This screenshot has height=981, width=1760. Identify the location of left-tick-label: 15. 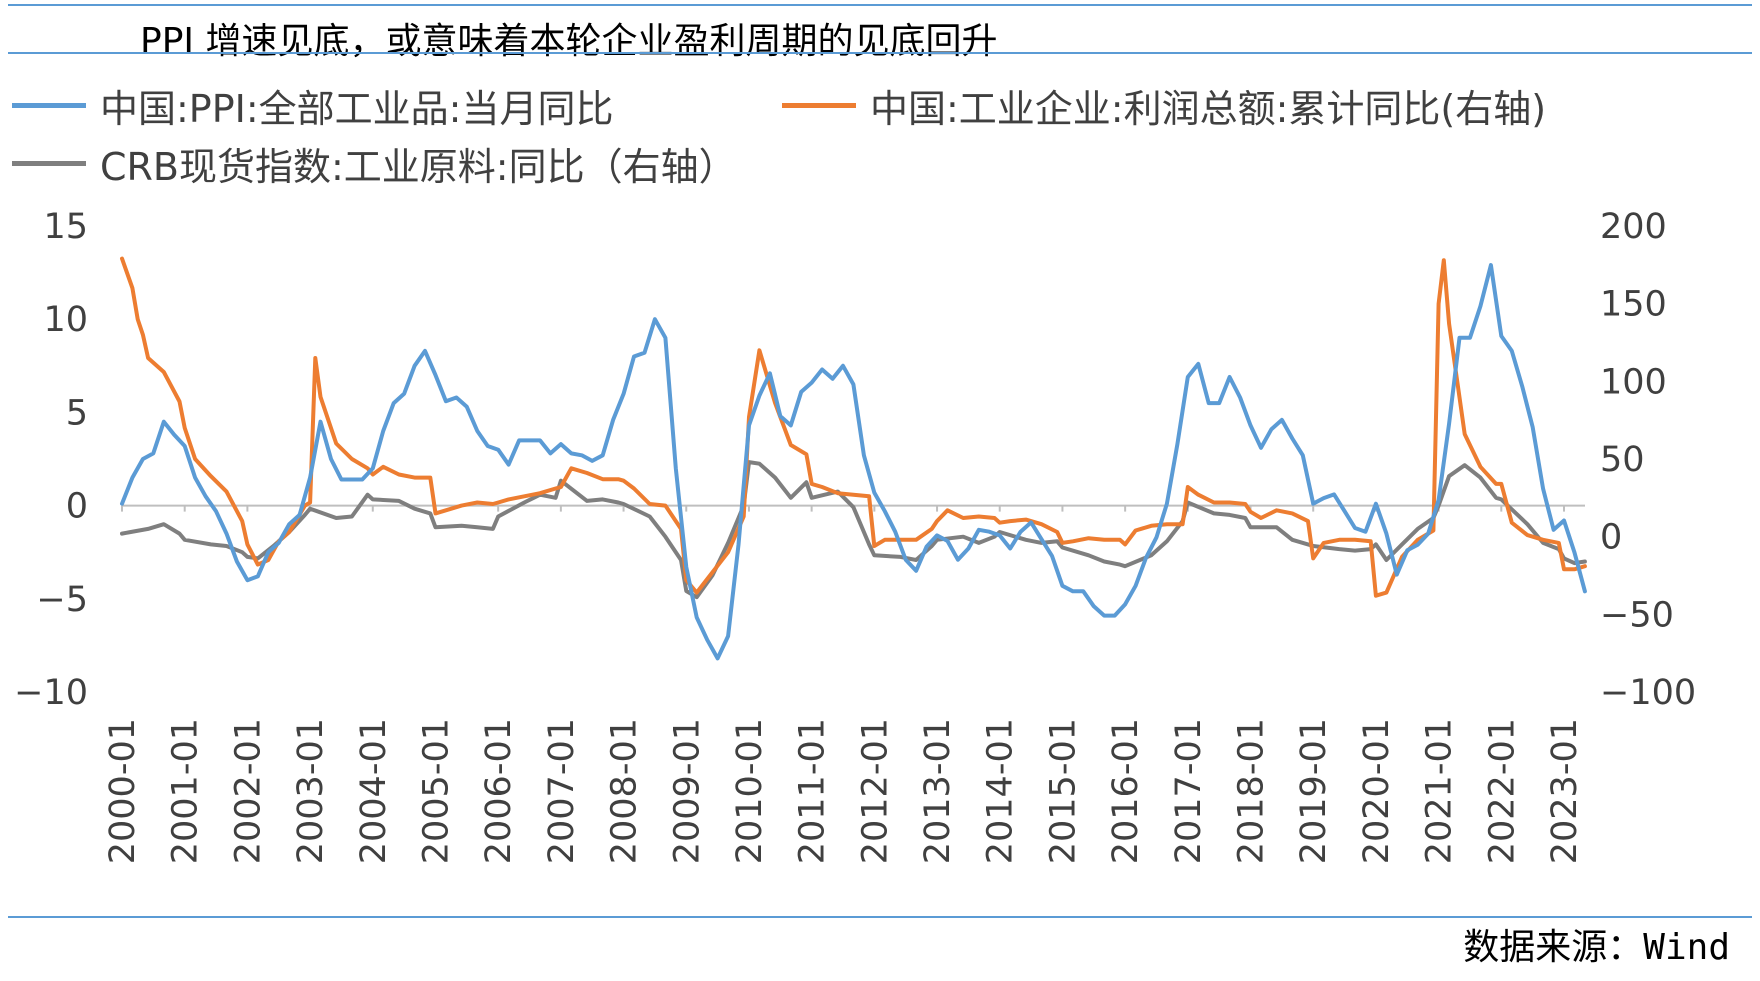
(65, 227).